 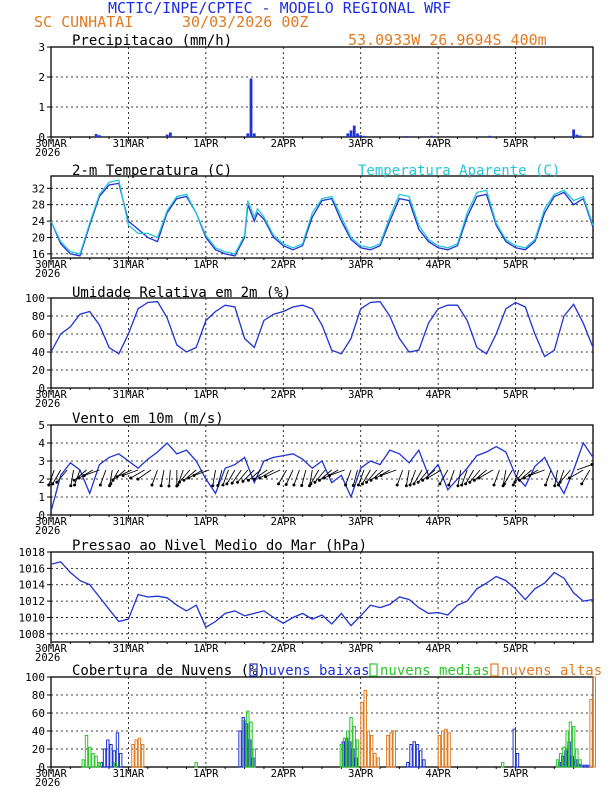 What do you see at coordinates (219, 546) in the screenshot?
I see `panel-title: Pressao ao Nivel Medio do Mar (hPa)` at bounding box center [219, 546].